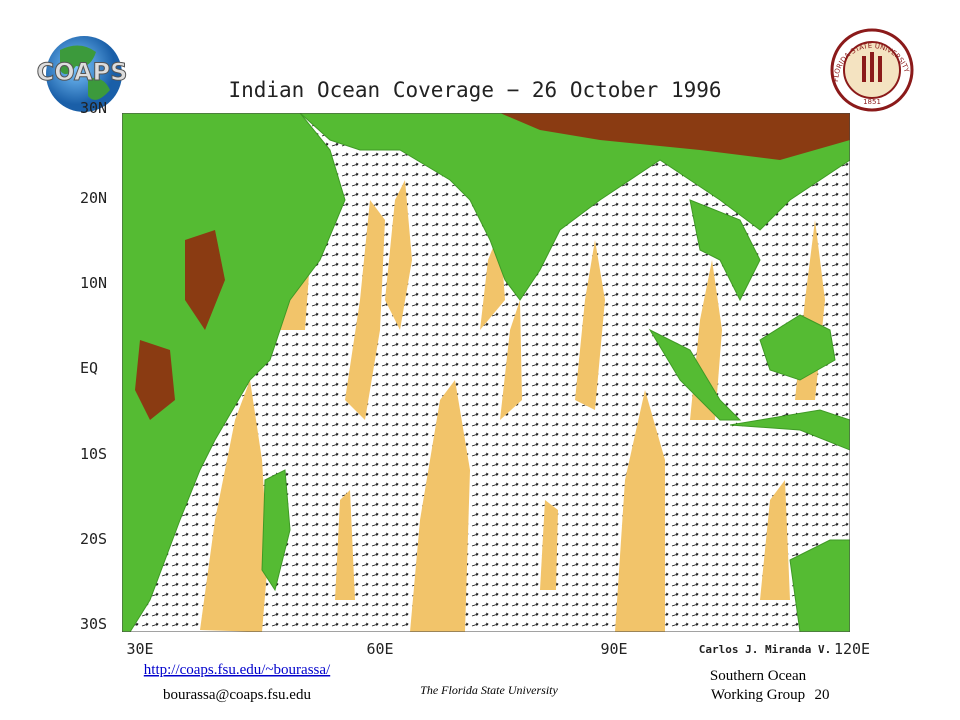 This screenshot has width=960, height=720. Describe the element at coordinates (474, 90) in the screenshot. I see `map-title: Indian Ocean Coverage − 26 October 1996` at that location.